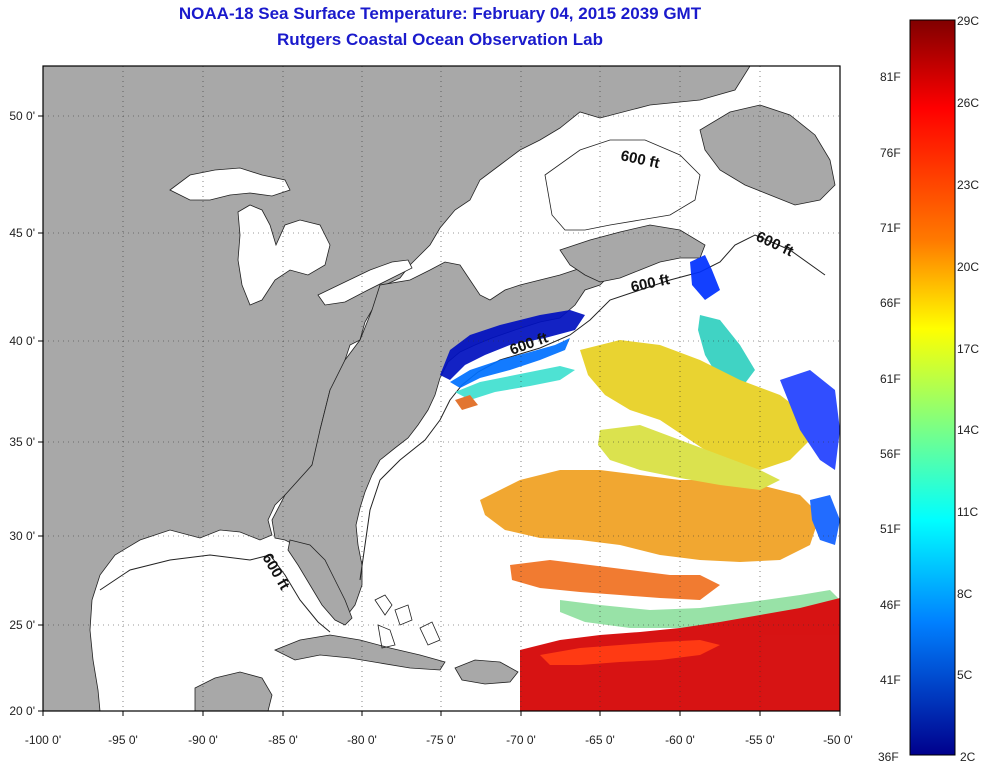 This screenshot has width=984, height=770. I want to click on lon-label: -100 0', so click(43, 740).